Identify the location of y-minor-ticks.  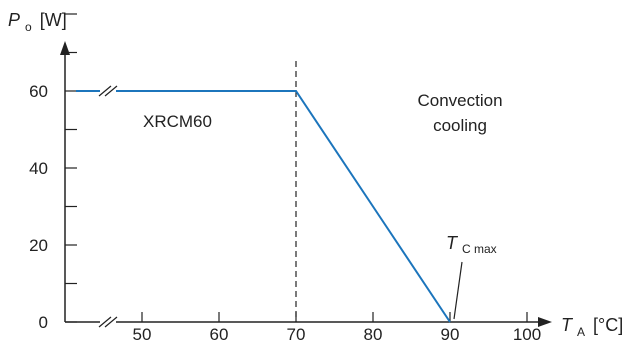
(71, 149).